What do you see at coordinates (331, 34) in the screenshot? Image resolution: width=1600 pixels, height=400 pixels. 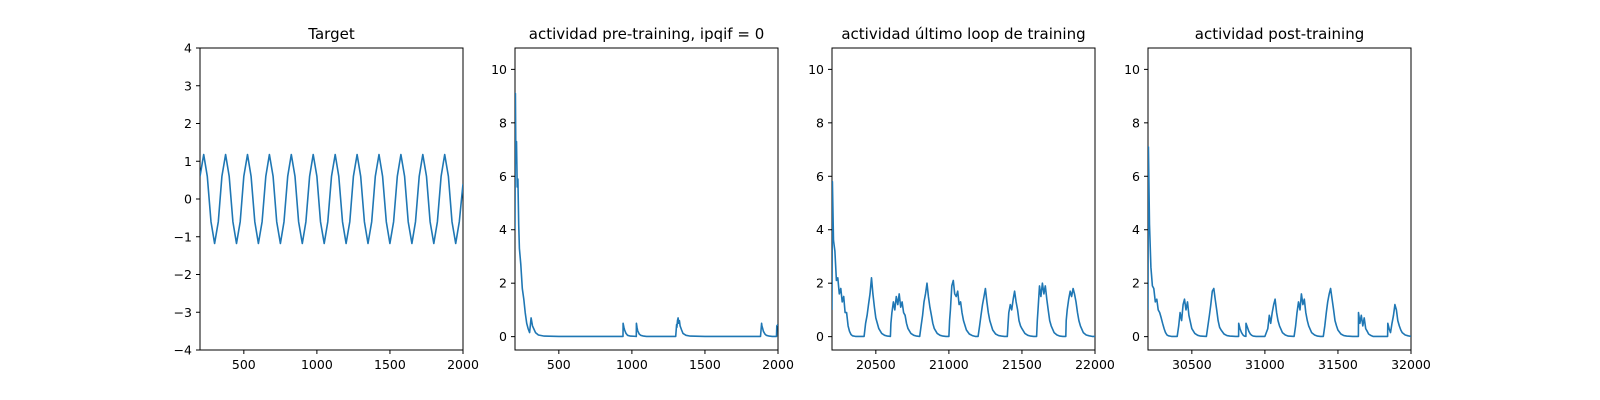 I see `chart-title: Target` at bounding box center [331, 34].